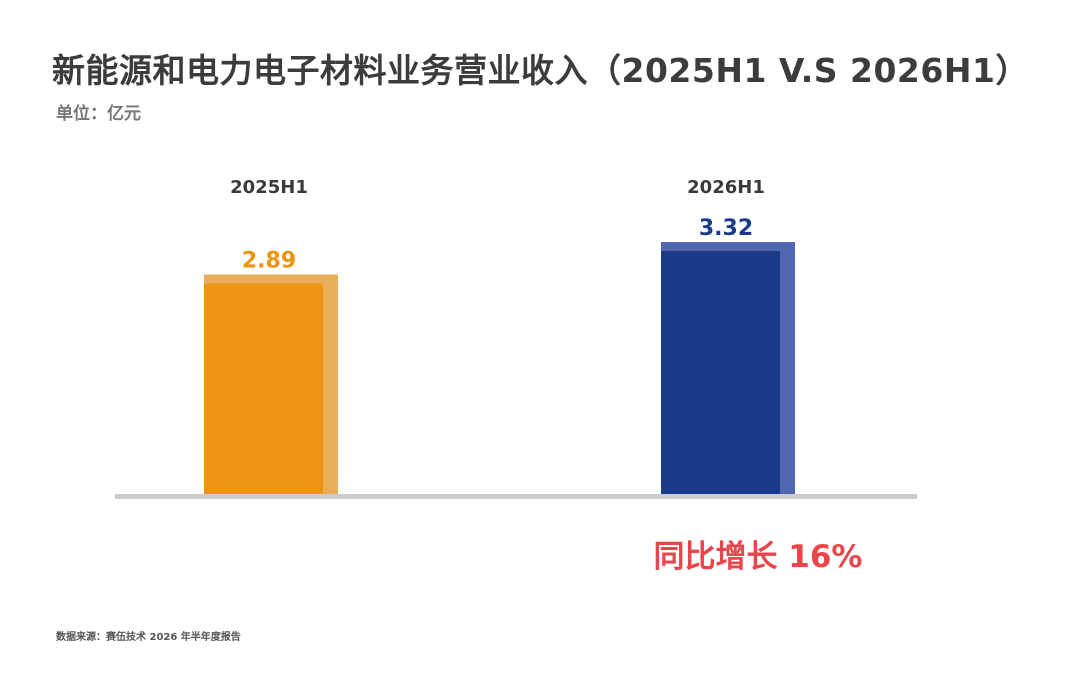  Describe the element at coordinates (269, 187) in the screenshot. I see `category-label: 2025H1` at that location.